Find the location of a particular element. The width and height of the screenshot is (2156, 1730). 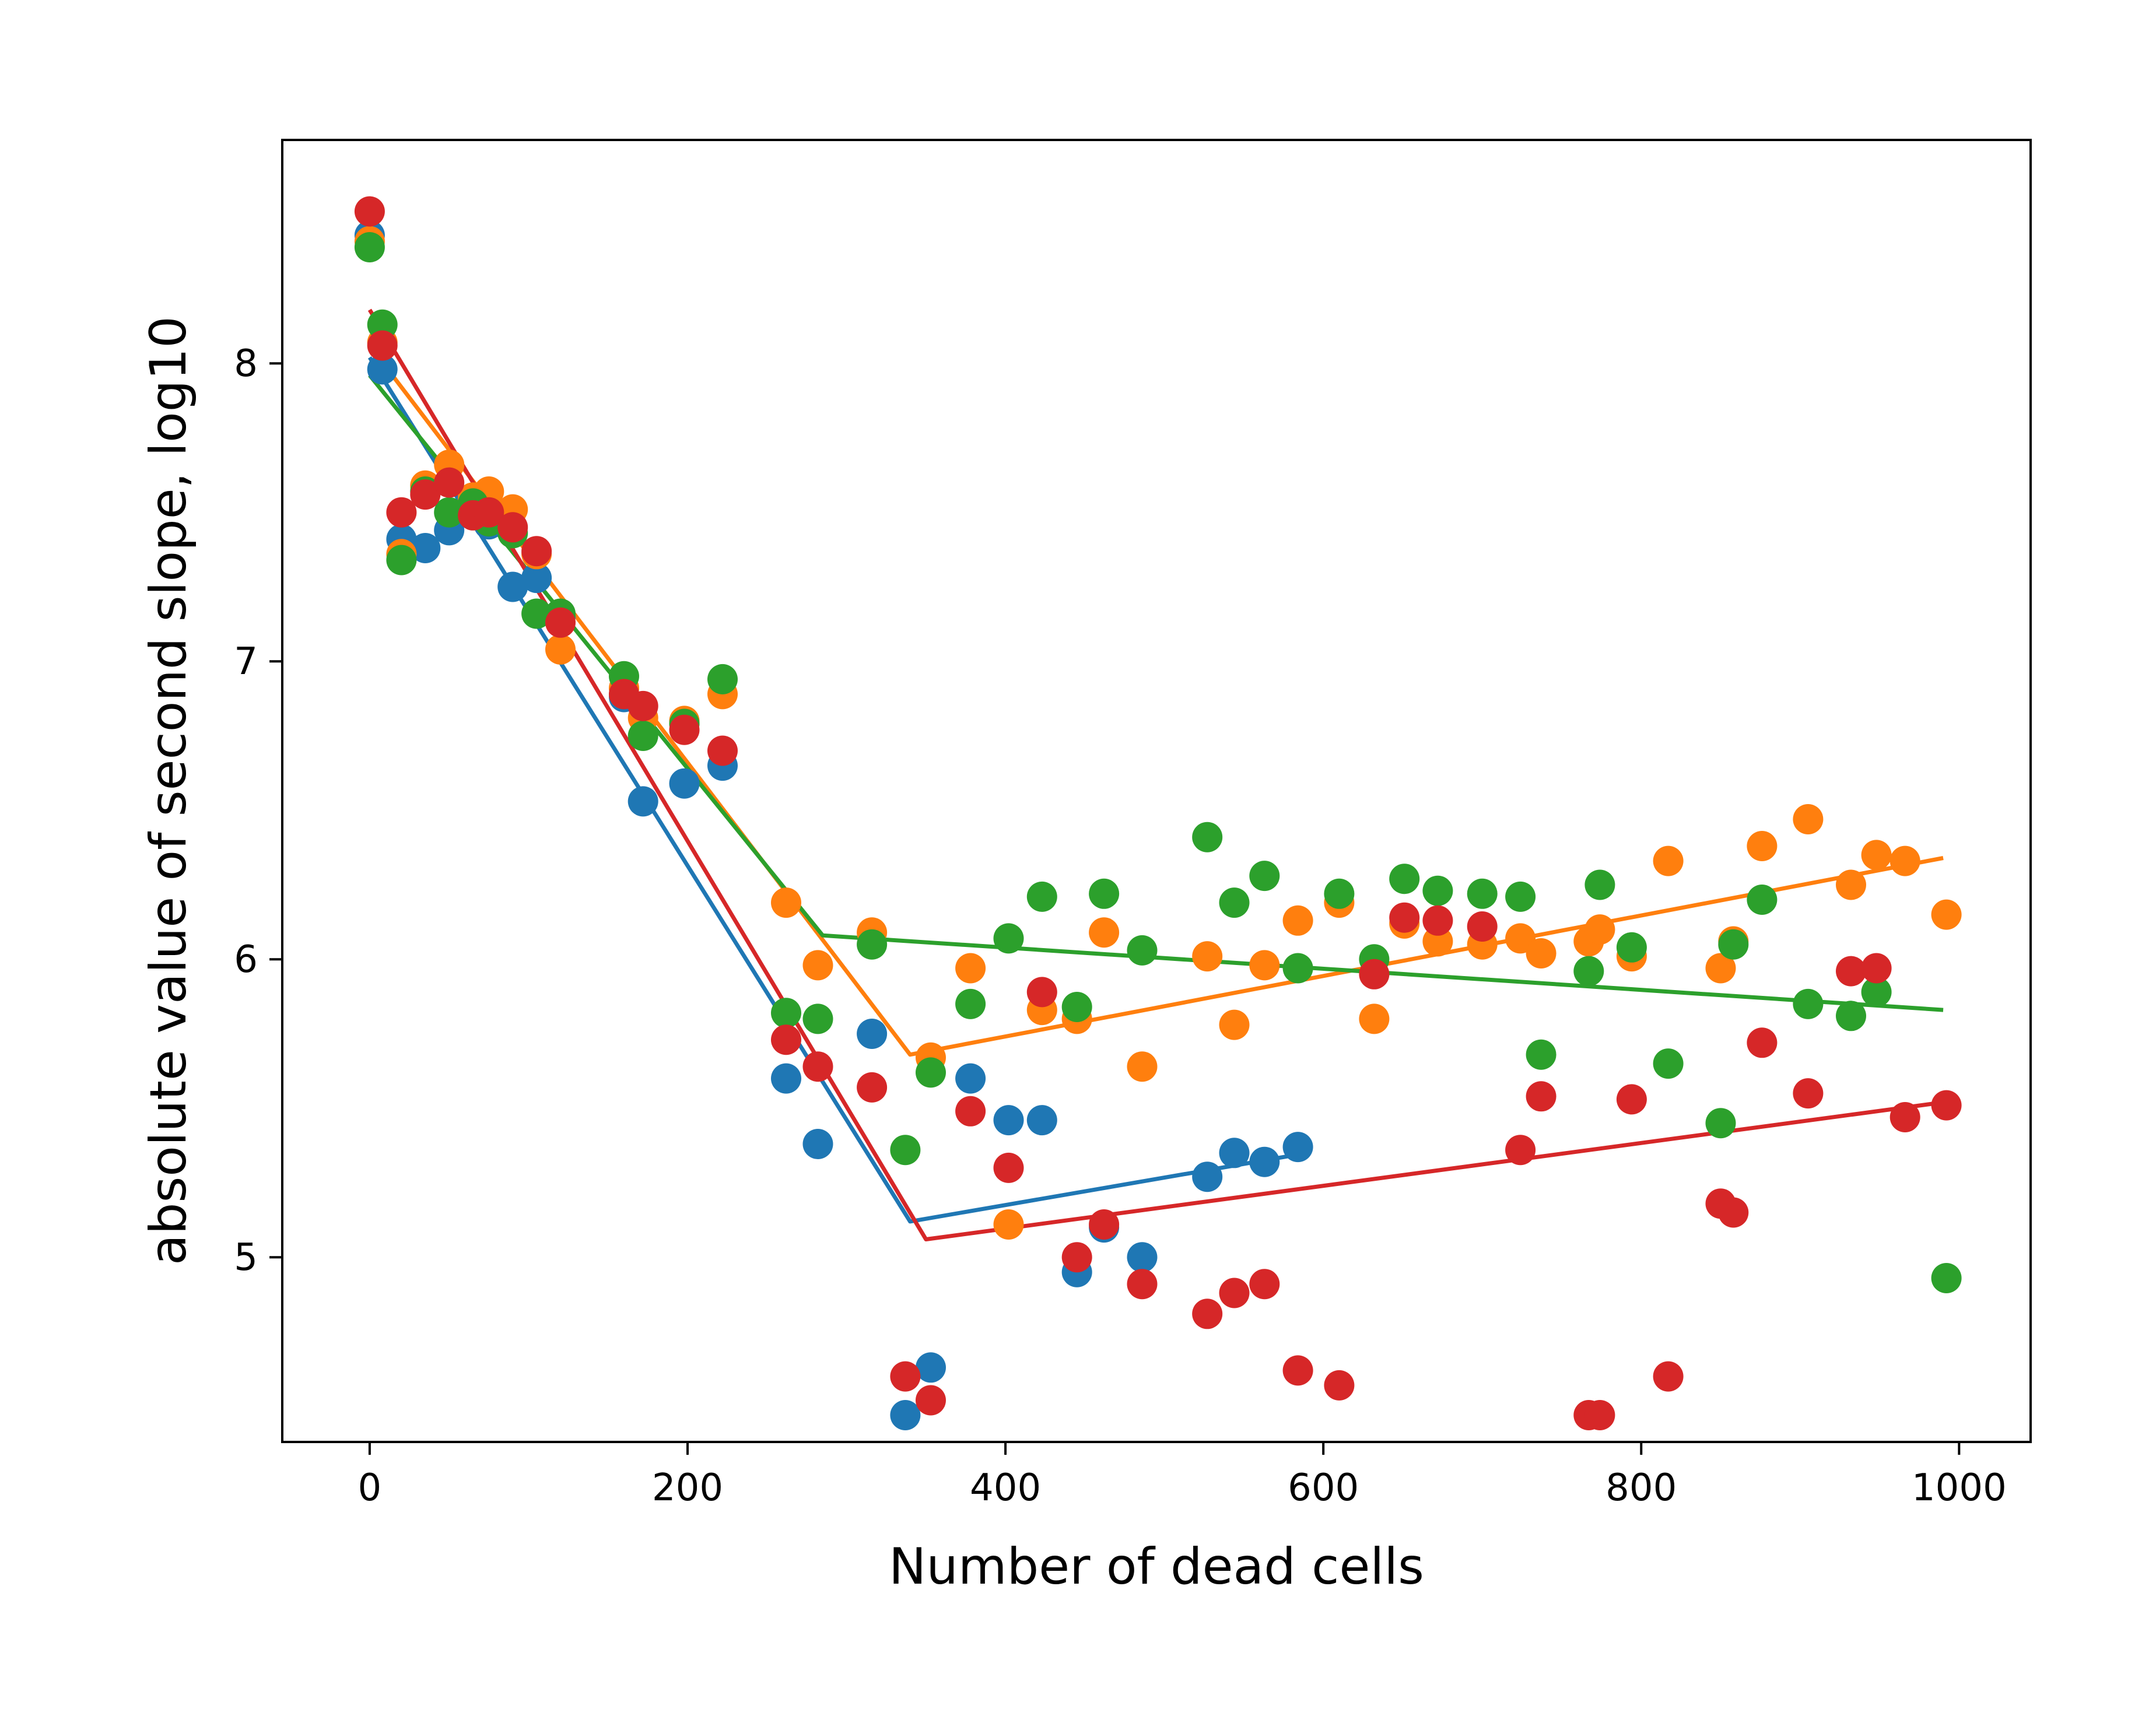

x-axis-label: Number of dead cells is located at coordinates (1156, 1567).